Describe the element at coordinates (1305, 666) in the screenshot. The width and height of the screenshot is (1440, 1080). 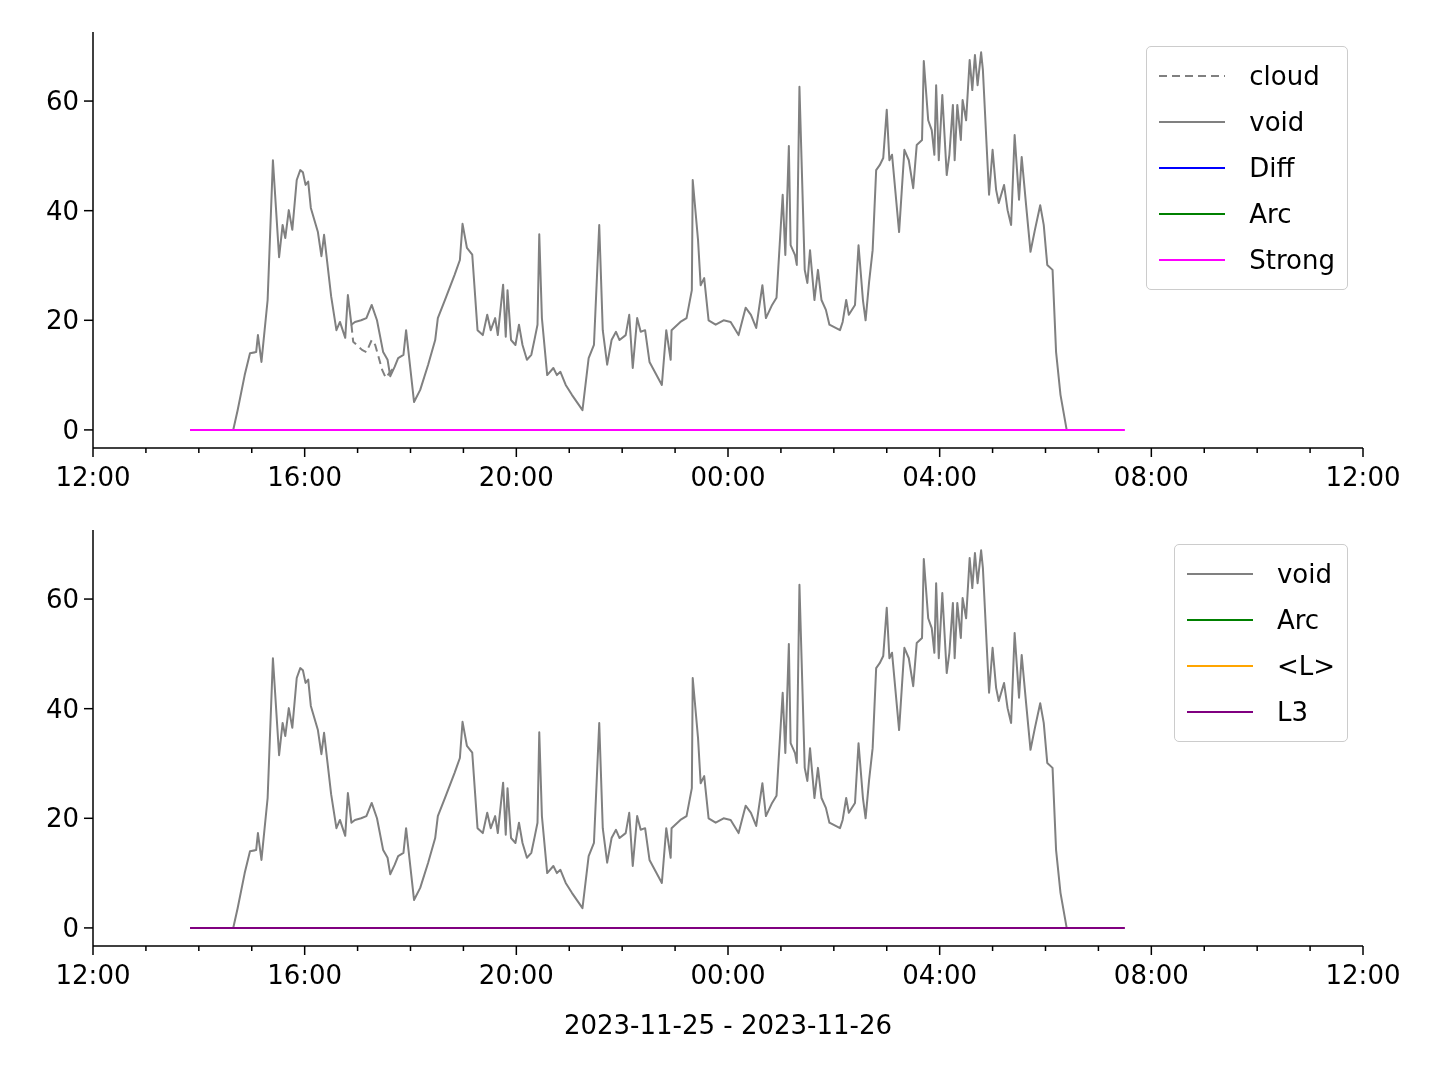
I see `legend-label: <L>` at that location.